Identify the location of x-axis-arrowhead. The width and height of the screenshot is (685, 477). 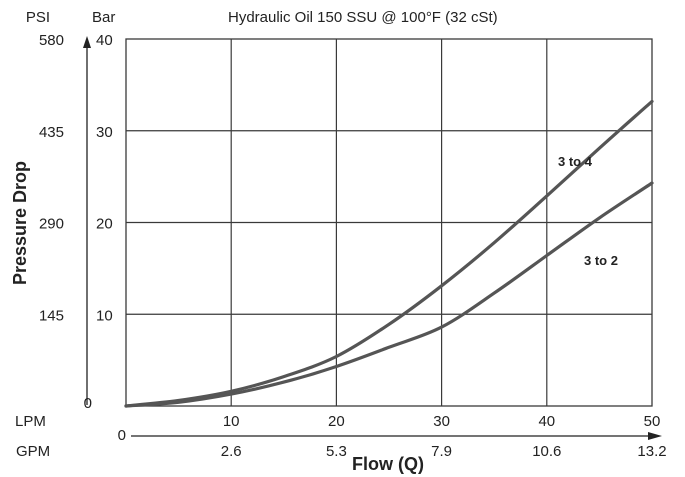
(655, 436).